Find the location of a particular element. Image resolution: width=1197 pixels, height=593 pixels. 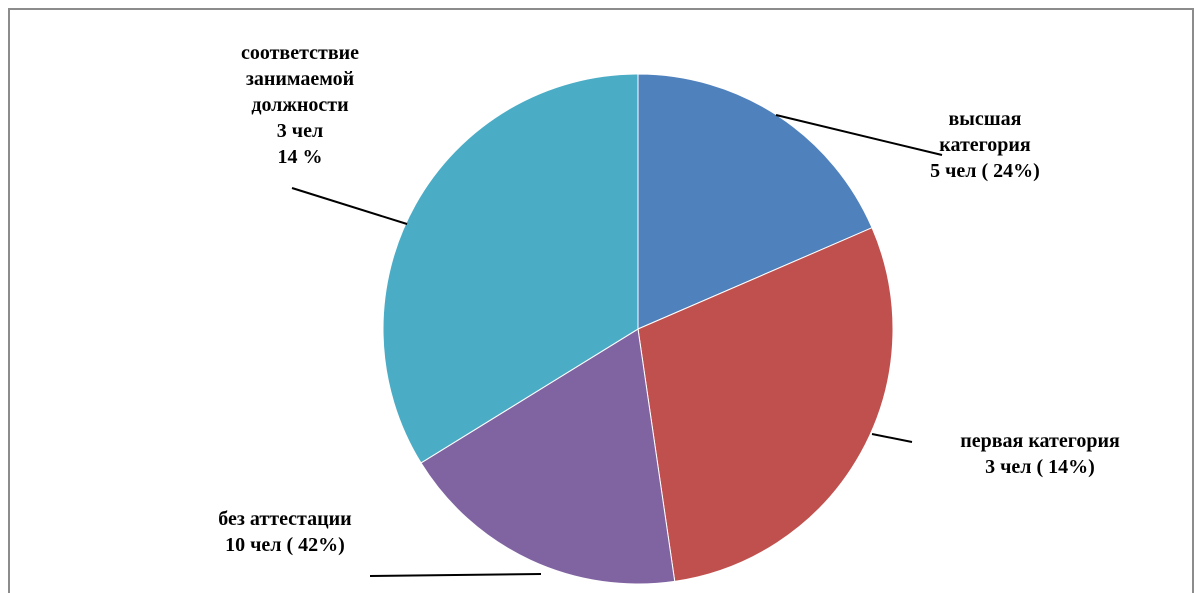

label-bez-attestacii: без аттестации 10 чел ( 42%) is located at coordinates (285, 532).